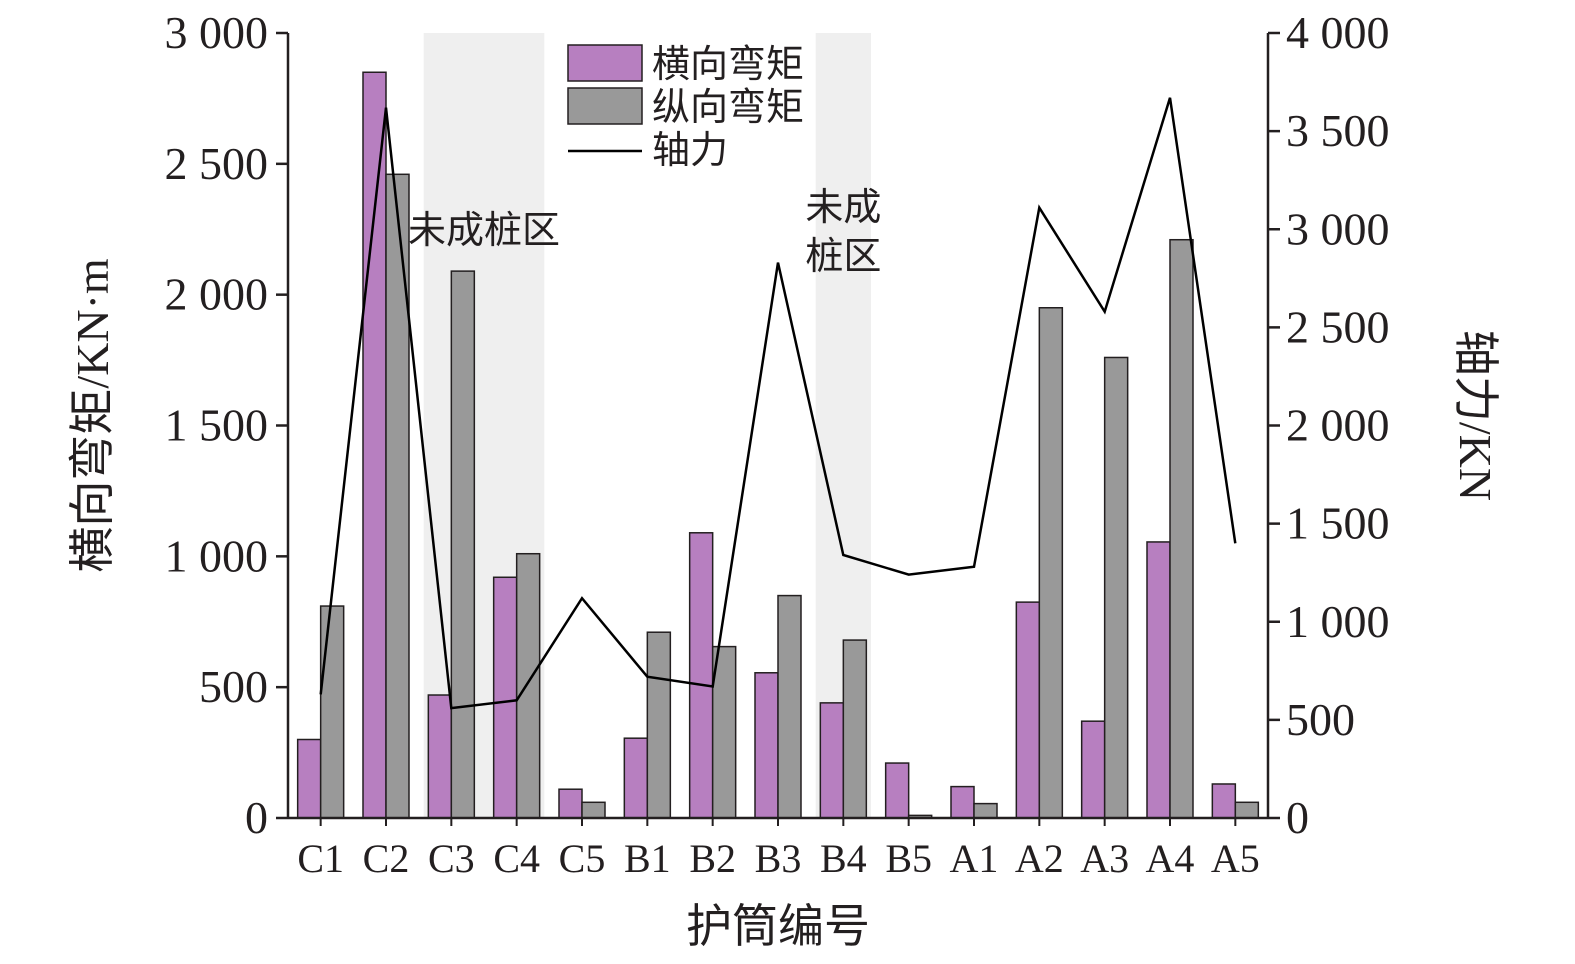  What do you see at coordinates (256, 817) in the screenshot?
I see `left-tick-label: 0` at bounding box center [256, 817].